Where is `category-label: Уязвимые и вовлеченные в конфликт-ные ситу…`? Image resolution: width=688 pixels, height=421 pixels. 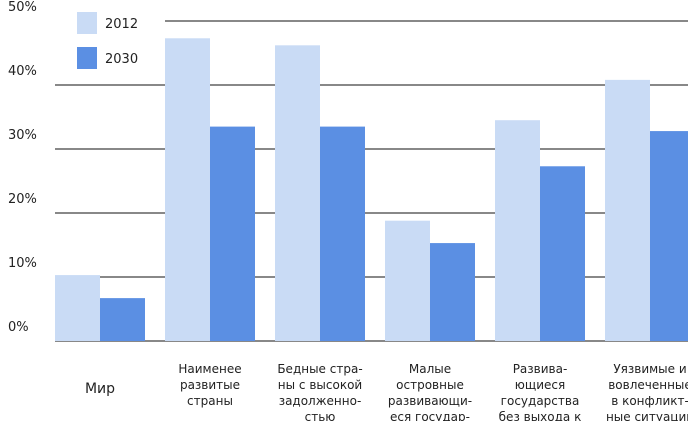 category-label: Уязвимые и вовлеченные в конфликт-ные ситу… is located at coordinates (647, 391).